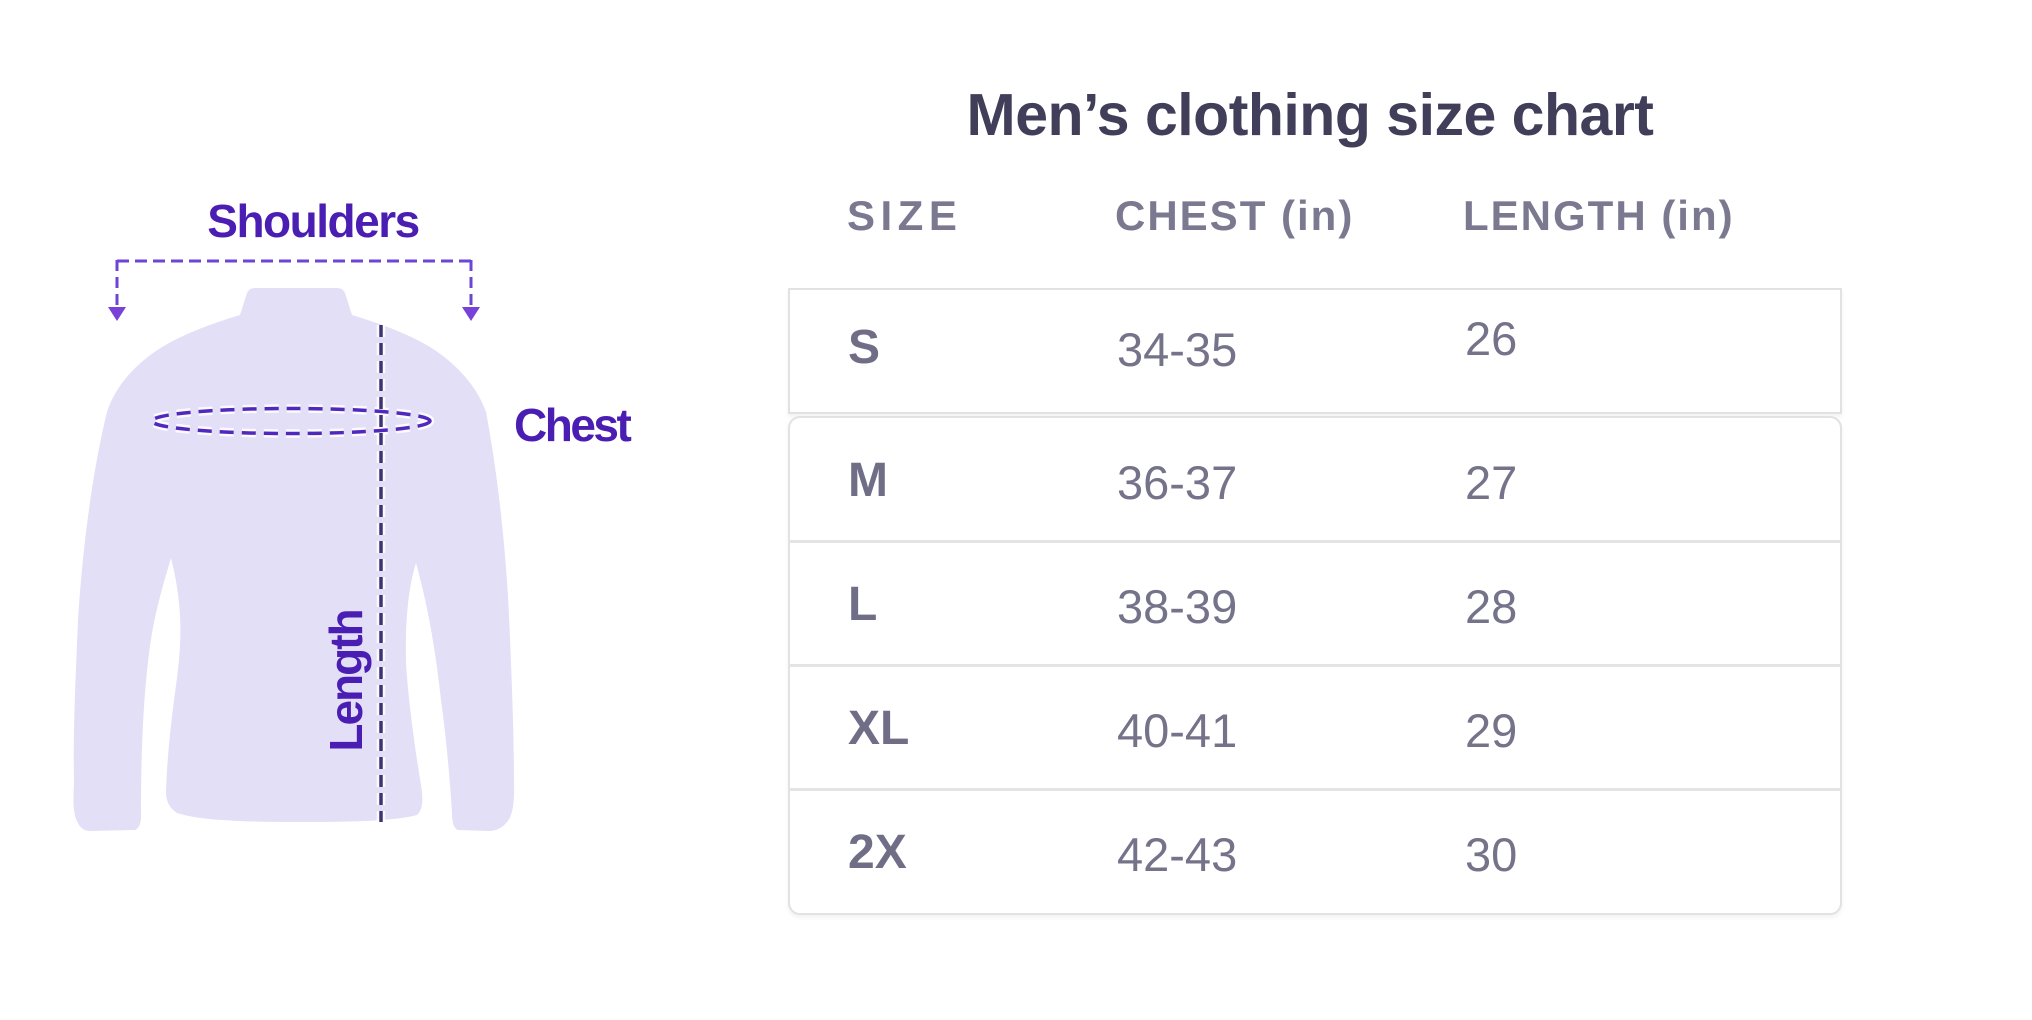 The width and height of the screenshot is (2032, 1020). What do you see at coordinates (572, 425) in the screenshot?
I see `svg-text: Chest` at bounding box center [572, 425].